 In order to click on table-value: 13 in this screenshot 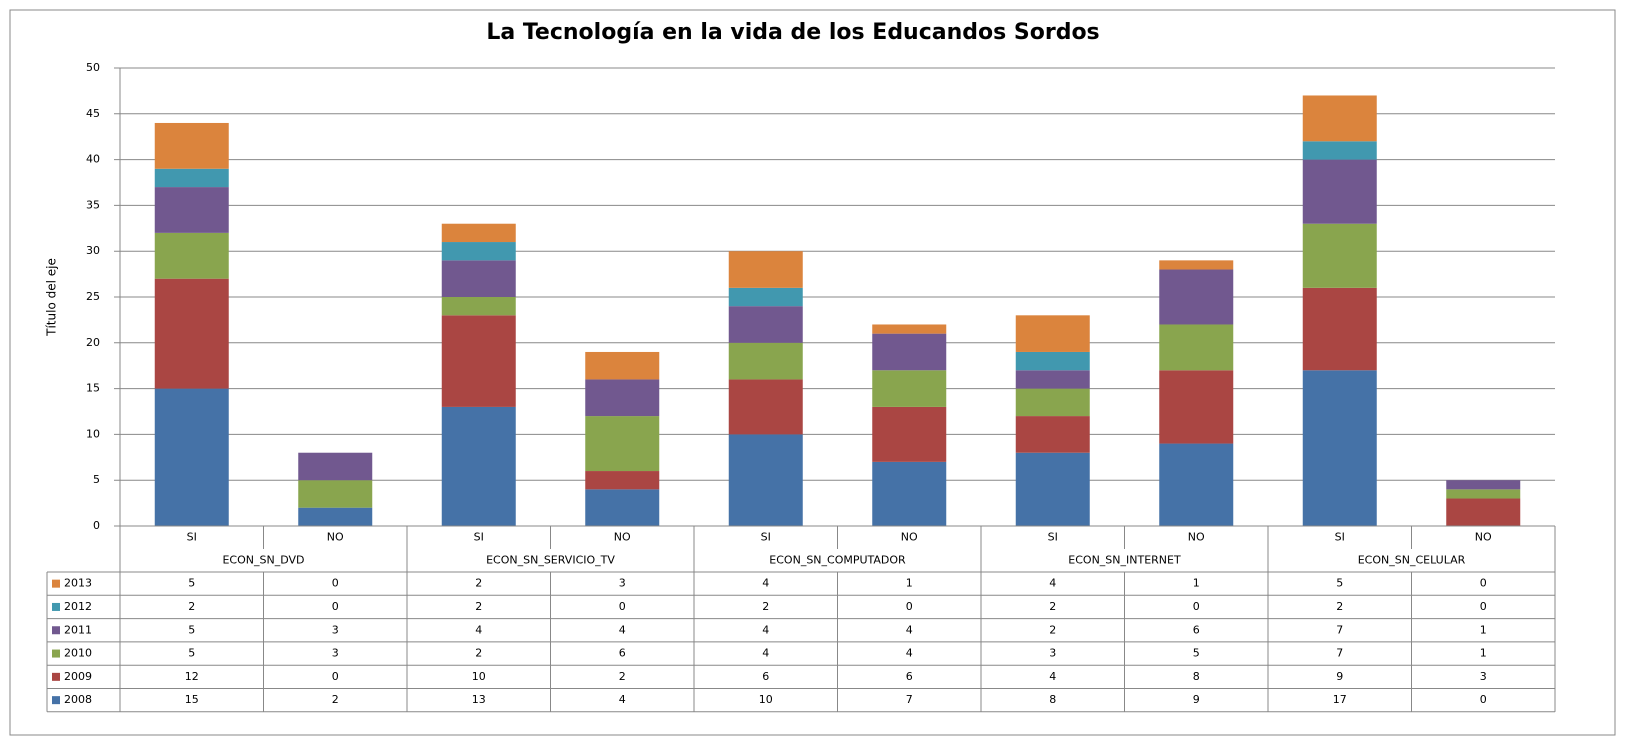, I will do `click(479, 699)`.